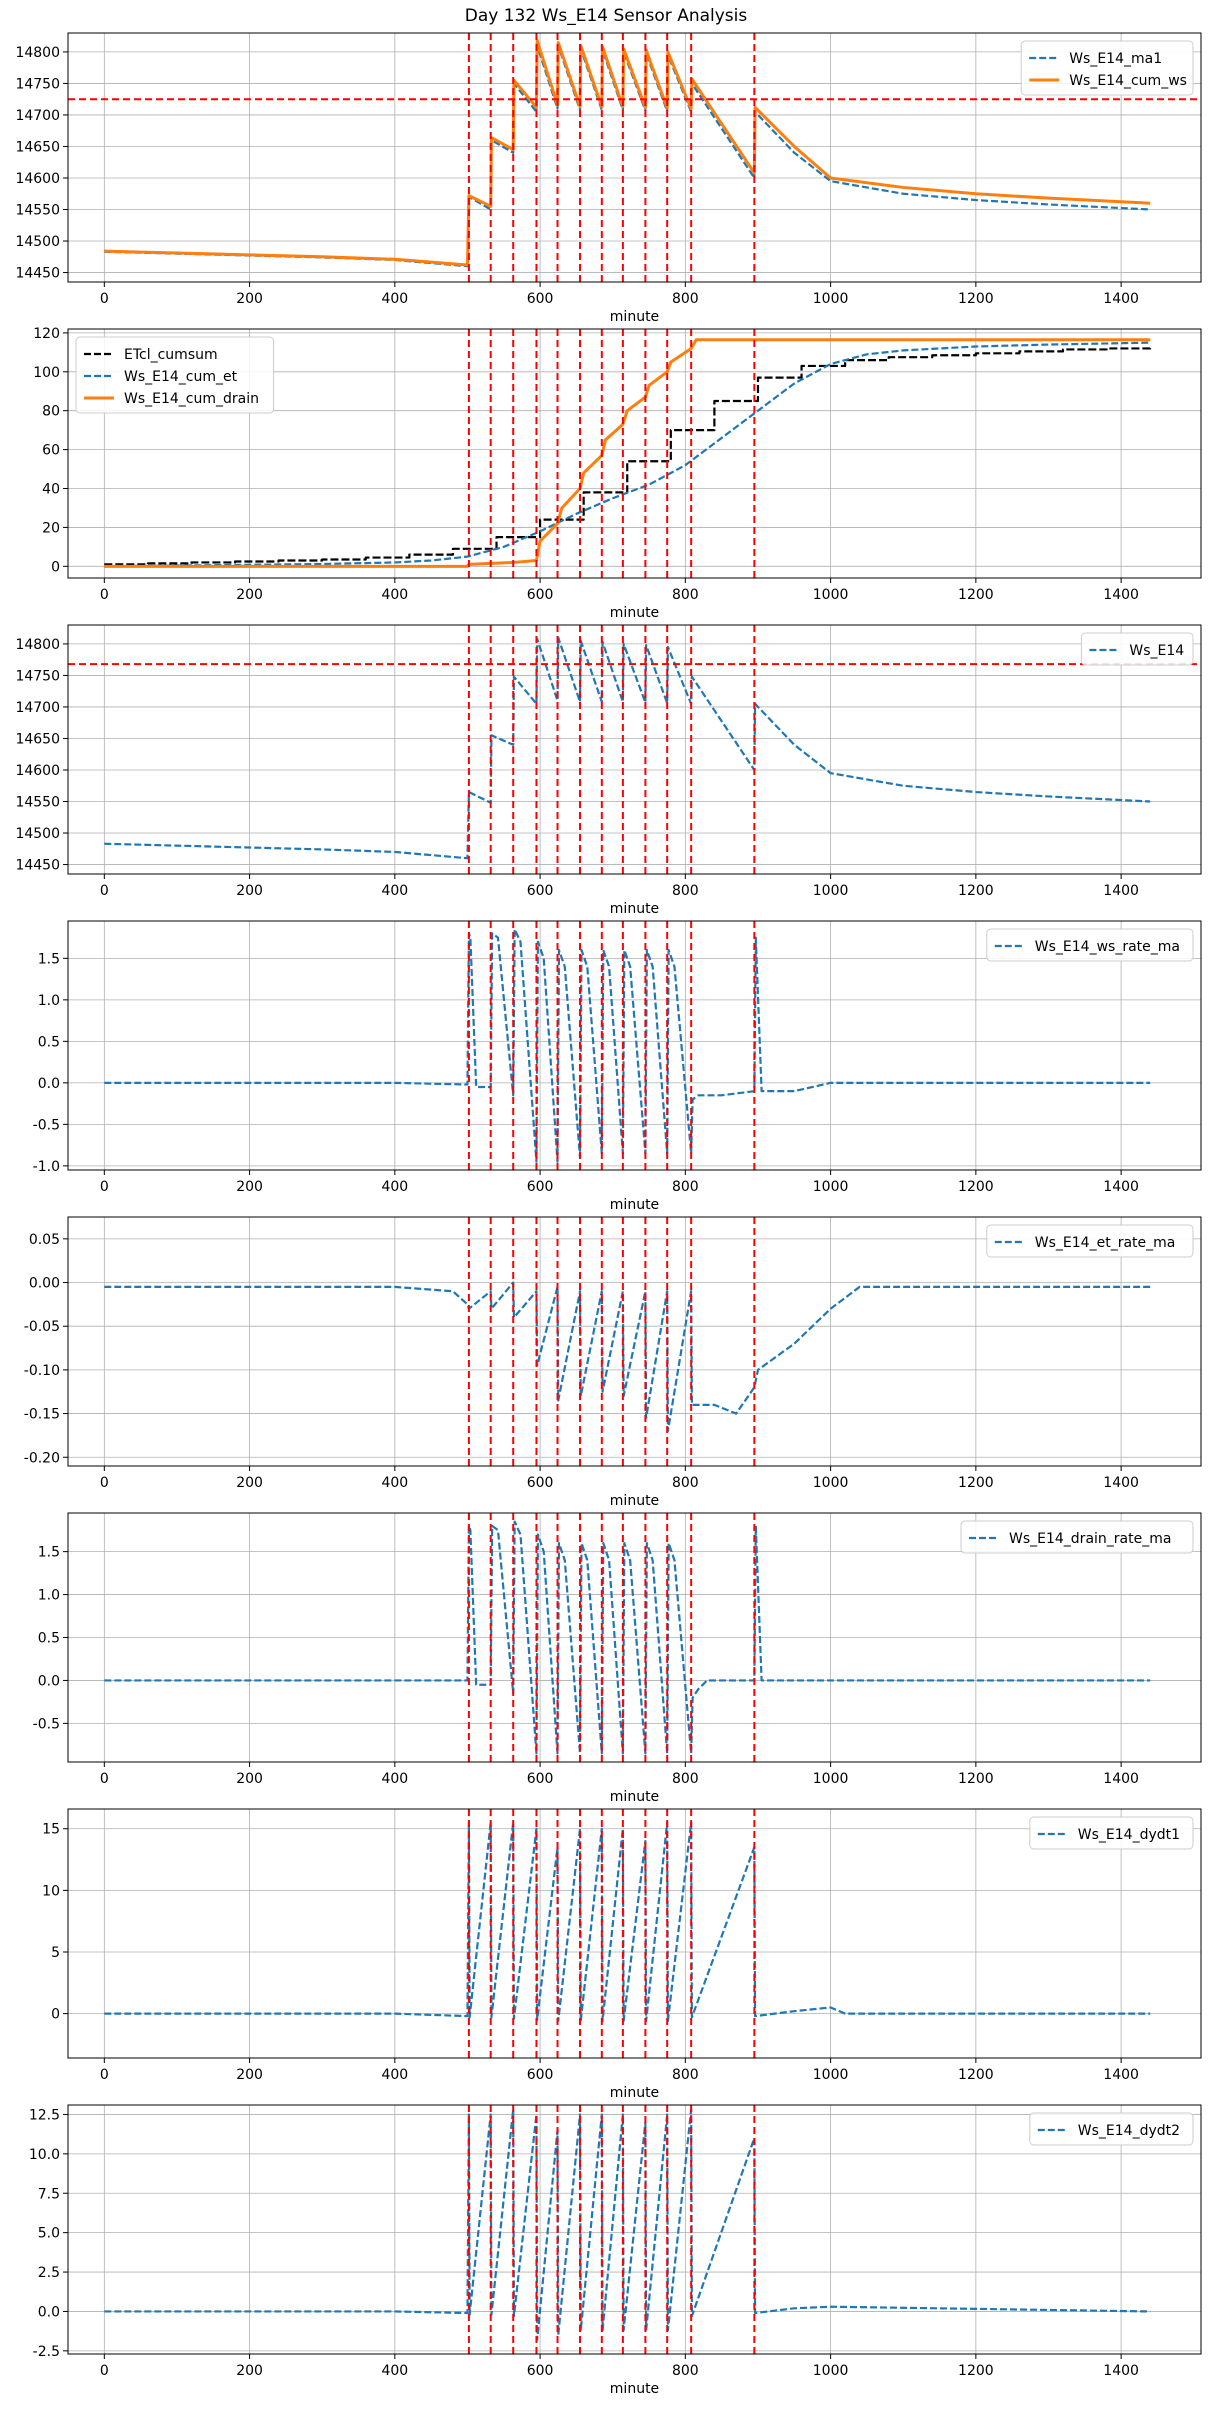 The width and height of the screenshot is (1211, 2411). I want to click on y-tick-label: 0.05, so click(44, 1240).